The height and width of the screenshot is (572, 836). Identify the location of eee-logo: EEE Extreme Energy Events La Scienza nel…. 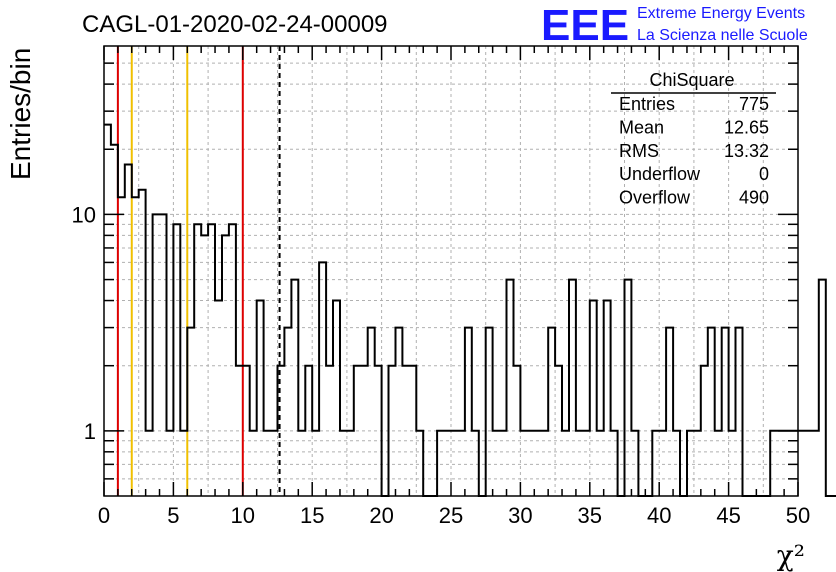
(674, 25).